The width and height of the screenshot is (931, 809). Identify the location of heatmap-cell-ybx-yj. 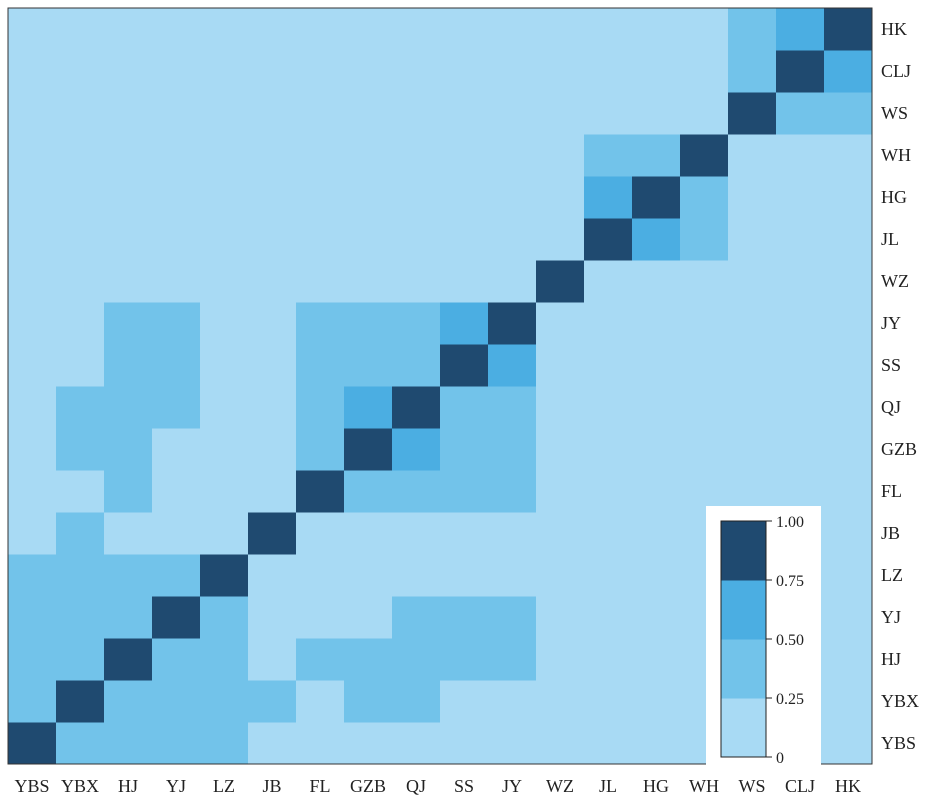
(176, 701).